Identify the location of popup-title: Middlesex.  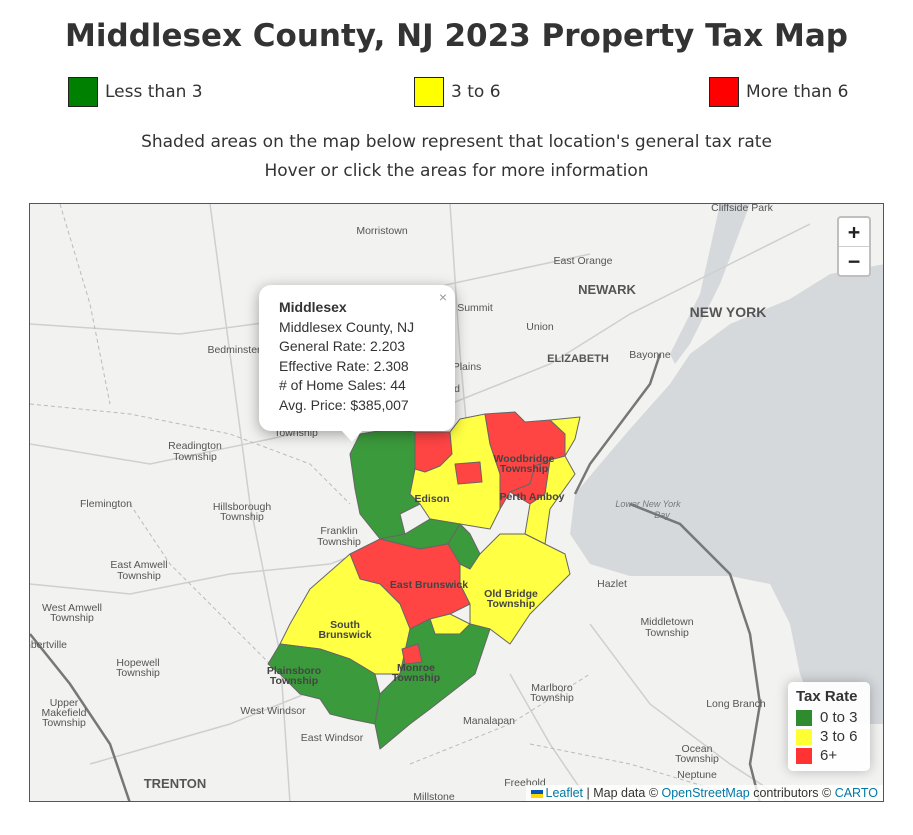
(313, 307).